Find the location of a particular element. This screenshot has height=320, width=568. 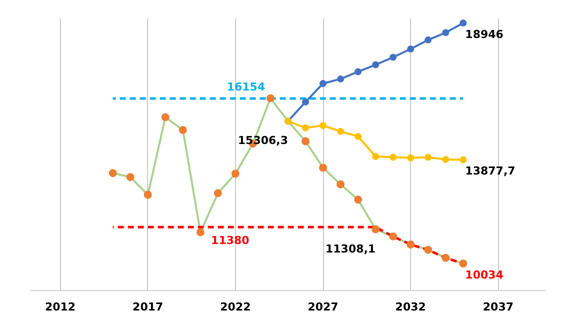

x-tick-label: 2017 is located at coordinates (148, 307).